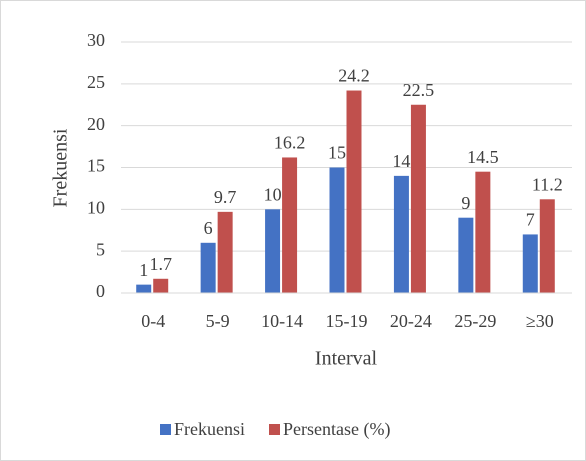  What do you see at coordinates (401, 161) in the screenshot?
I see `data-label: 14` at bounding box center [401, 161].